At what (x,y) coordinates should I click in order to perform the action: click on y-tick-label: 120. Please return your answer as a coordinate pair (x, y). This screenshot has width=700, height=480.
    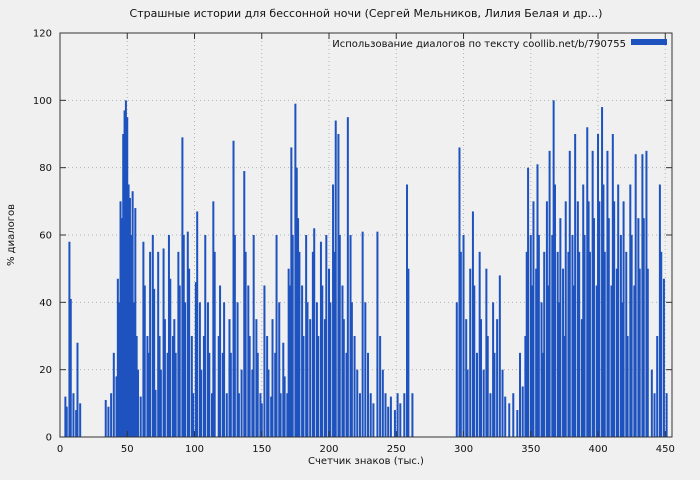
    Looking at the image, I should click on (42, 34).